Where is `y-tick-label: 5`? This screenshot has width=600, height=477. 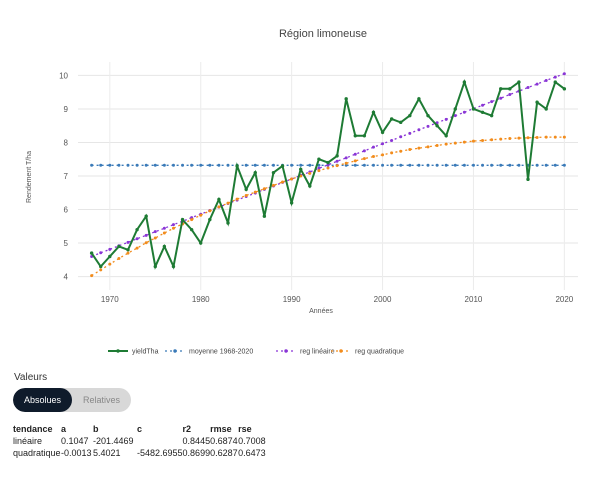 y-tick-label: 5 is located at coordinates (66, 243).